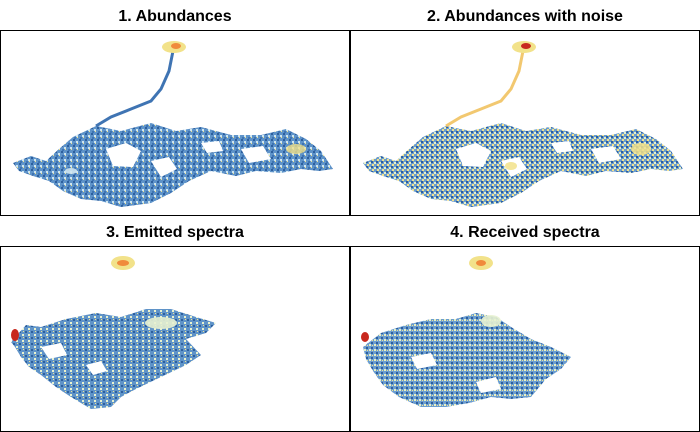 This screenshot has width=700, height=432. I want to click on panel-title: 4. Received spectra, so click(525, 232).